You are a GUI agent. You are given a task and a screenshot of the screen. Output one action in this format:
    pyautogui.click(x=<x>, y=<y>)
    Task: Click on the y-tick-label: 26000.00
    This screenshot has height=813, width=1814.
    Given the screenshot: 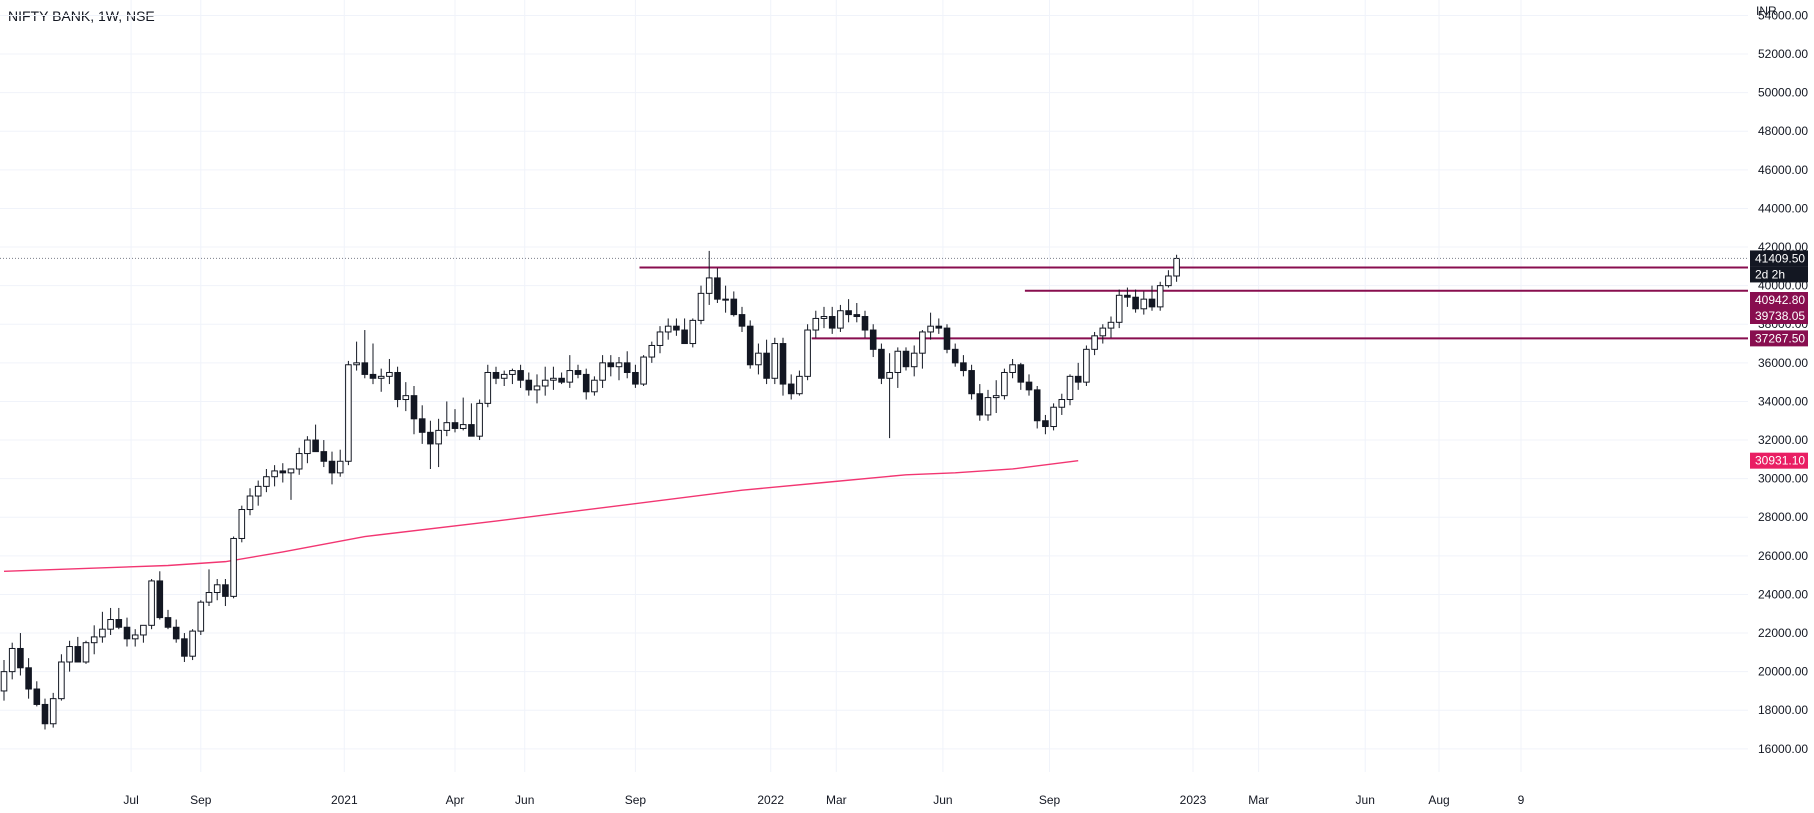 What is the action you would take?
    pyautogui.click(x=1783, y=556)
    